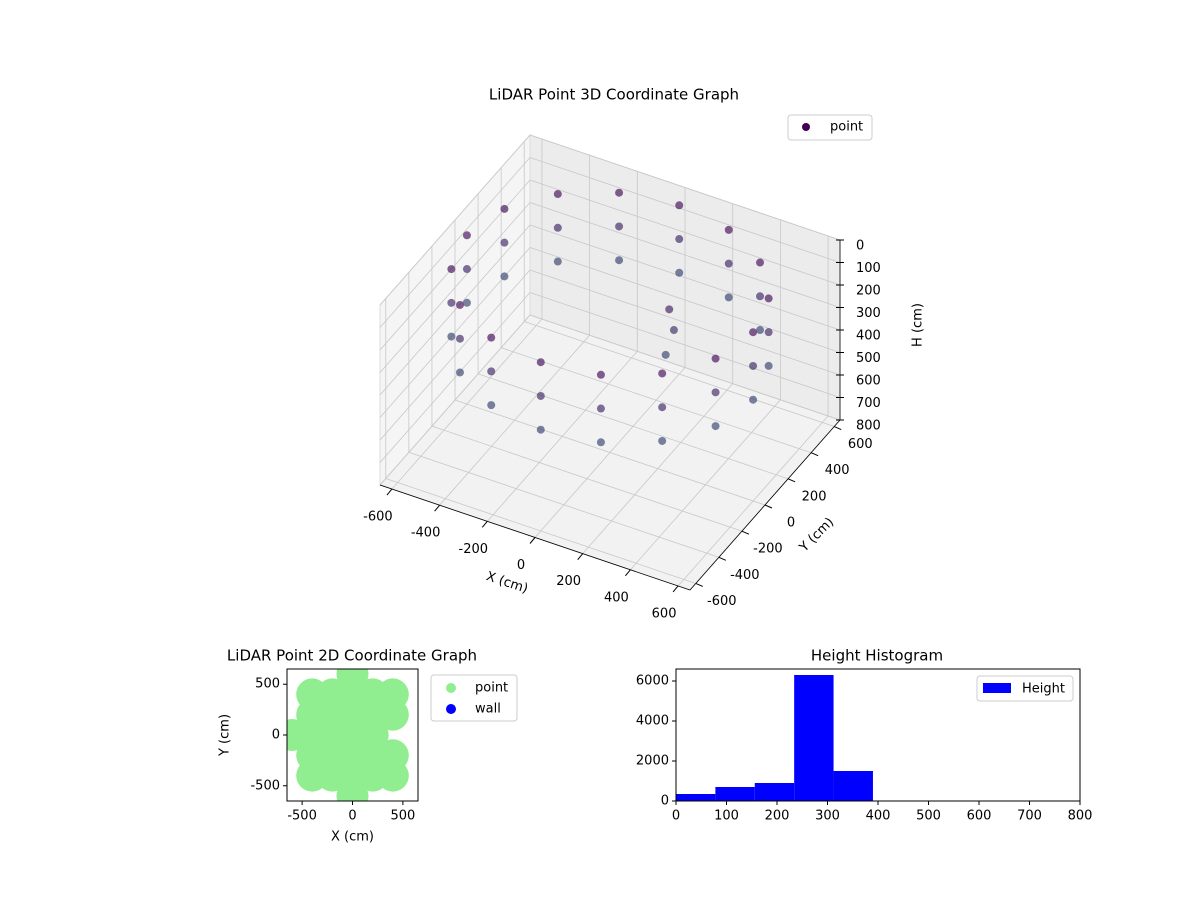  I want to click on y-tick-label: 4000, so click(652, 721).